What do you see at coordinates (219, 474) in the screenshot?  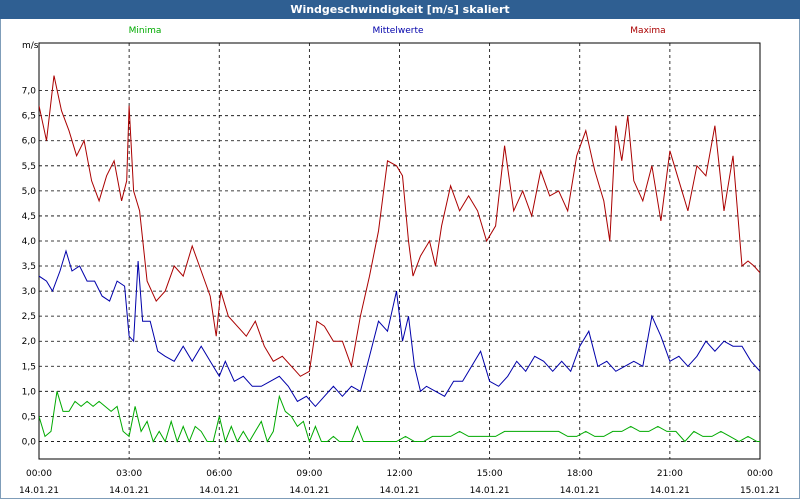 I see `x-tick-time: 06:00` at bounding box center [219, 474].